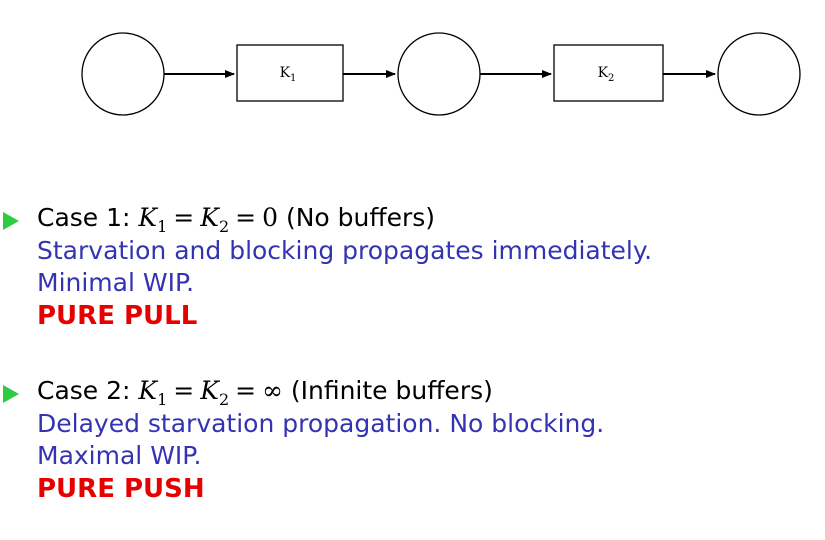 The height and width of the screenshot is (540, 825). I want to click on buffer-k1-sub: 1, so click(293, 78).